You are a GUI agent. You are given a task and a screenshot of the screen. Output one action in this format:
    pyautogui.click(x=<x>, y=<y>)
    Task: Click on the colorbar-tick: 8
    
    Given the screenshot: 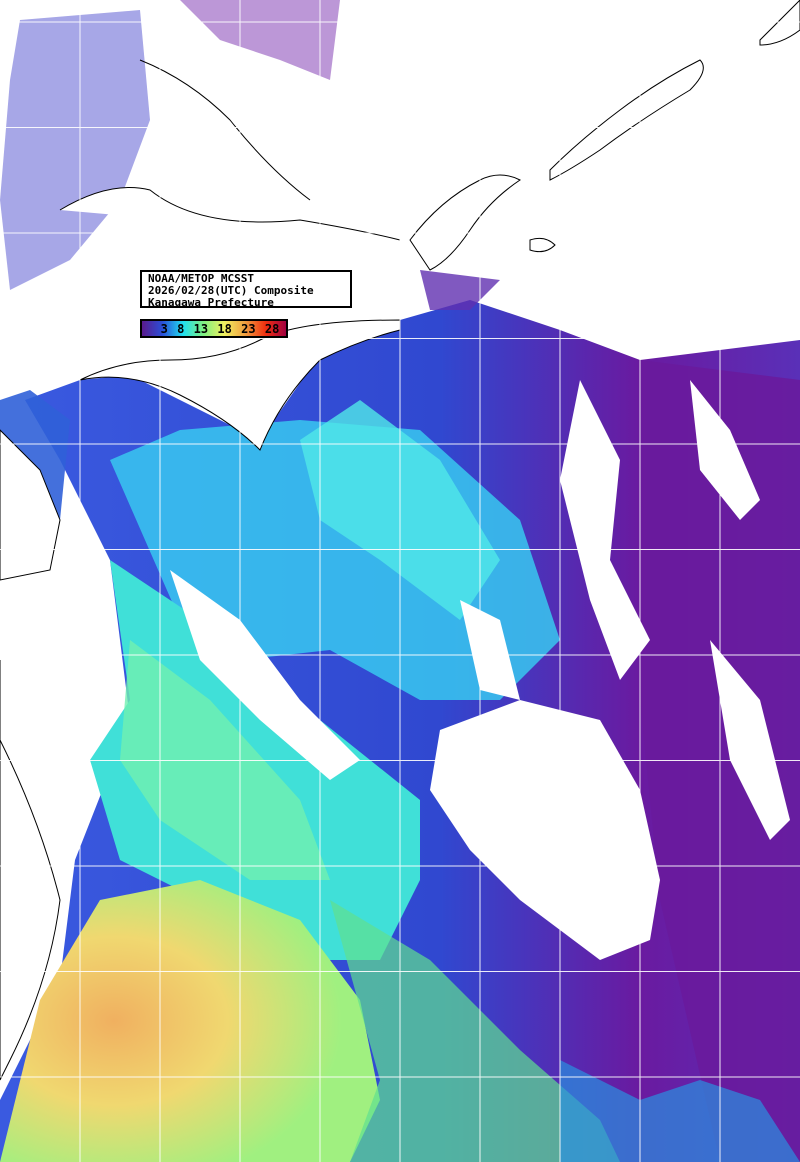 What is the action you would take?
    pyautogui.click(x=181, y=328)
    